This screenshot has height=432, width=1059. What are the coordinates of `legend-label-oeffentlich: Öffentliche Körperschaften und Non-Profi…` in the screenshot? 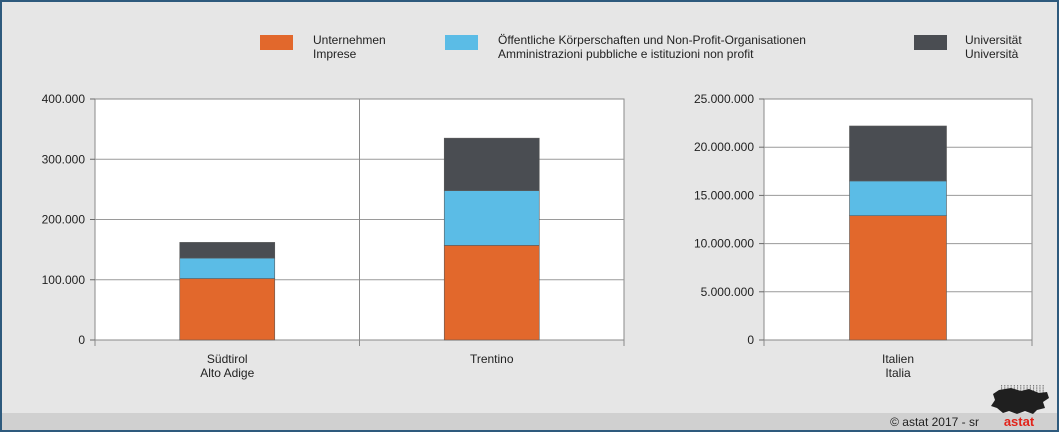 It's located at (652, 47).